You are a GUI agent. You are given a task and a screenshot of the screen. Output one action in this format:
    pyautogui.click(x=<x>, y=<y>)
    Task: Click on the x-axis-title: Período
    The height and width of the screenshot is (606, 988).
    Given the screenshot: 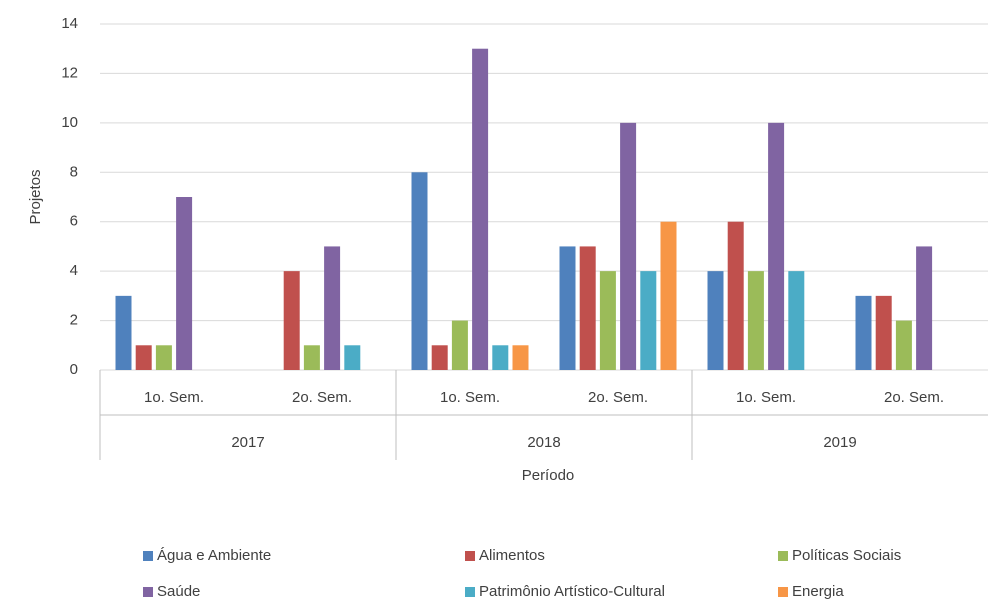 What is the action you would take?
    pyautogui.click(x=548, y=475)
    